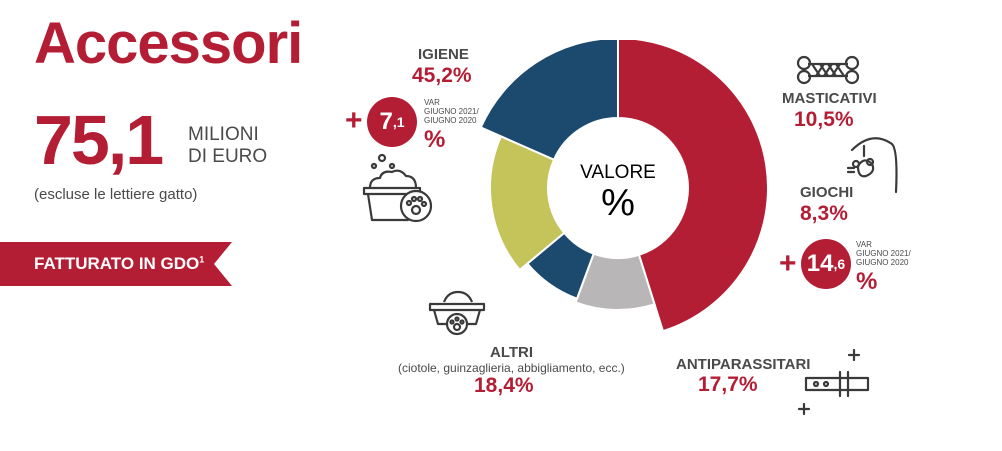  Describe the element at coordinates (833, 382) in the screenshot. I see `collar-icon` at that location.